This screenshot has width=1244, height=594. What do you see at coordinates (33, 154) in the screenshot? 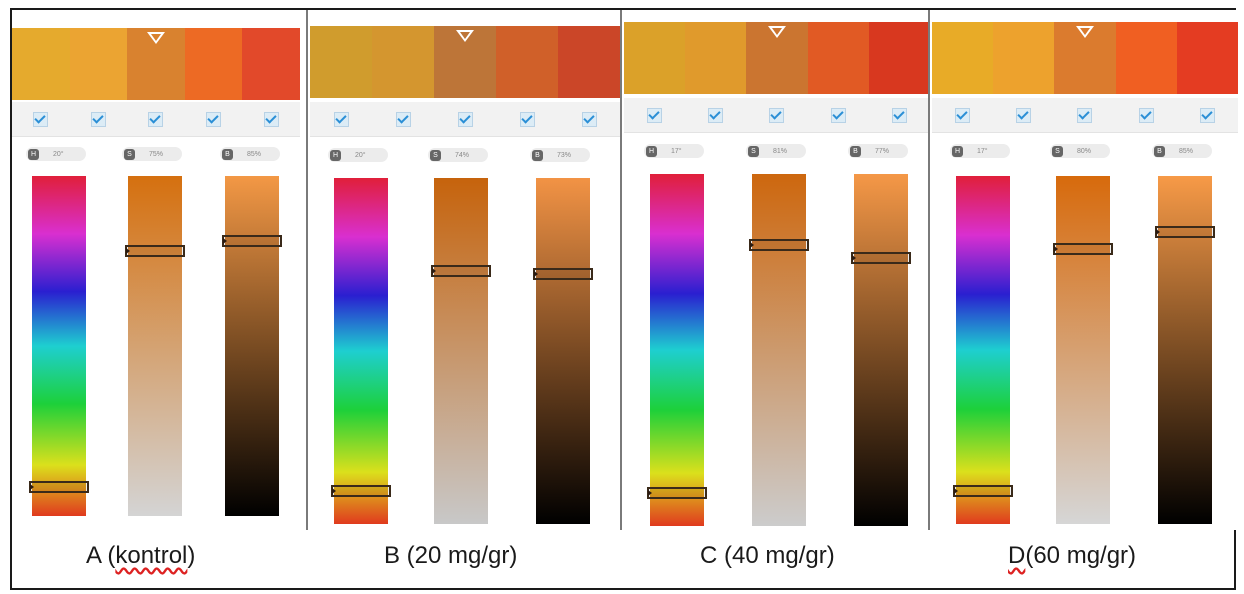
I see `pill-toggle-icon: H` at bounding box center [33, 154].